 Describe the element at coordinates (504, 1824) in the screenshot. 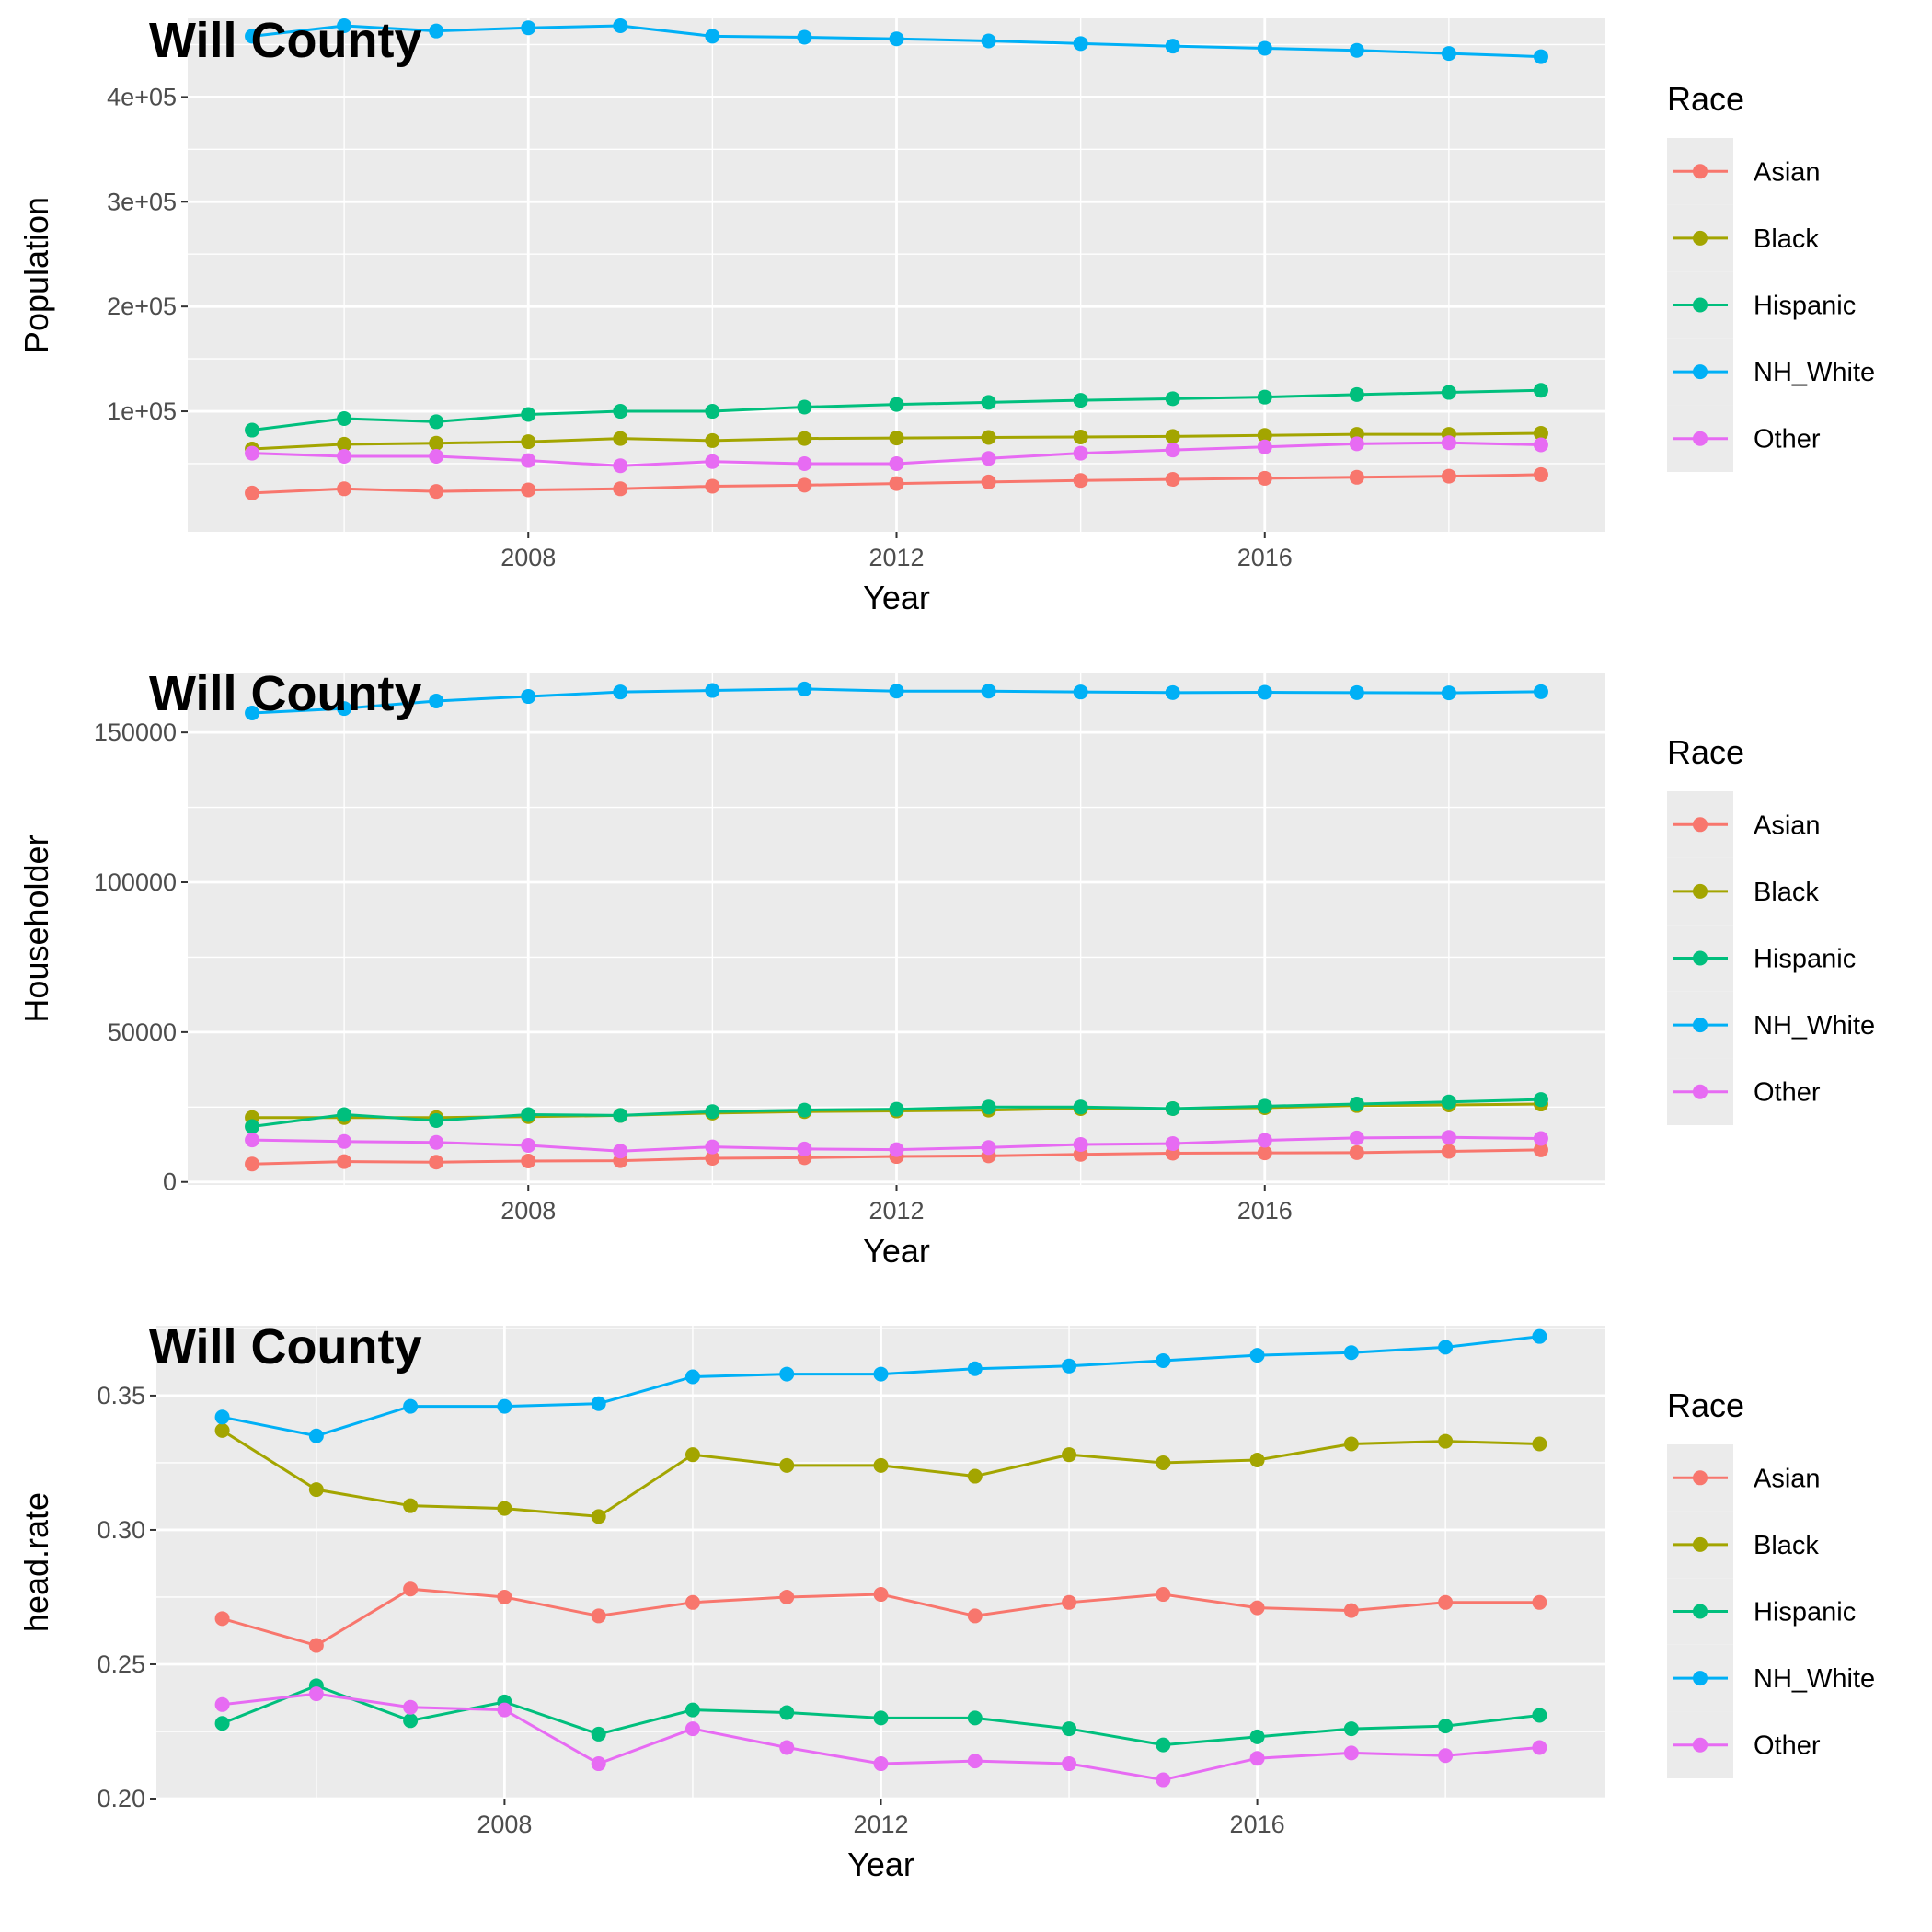

I see `x-tick-label: 2008` at that location.